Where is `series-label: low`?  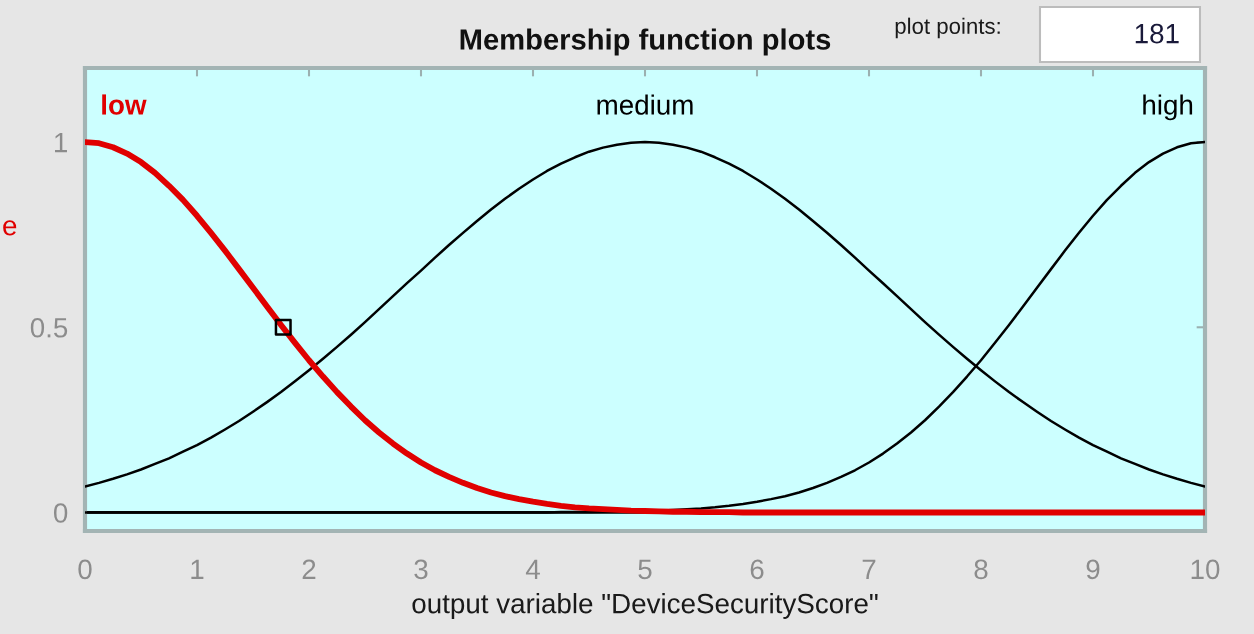
series-label: low is located at coordinates (124, 104).